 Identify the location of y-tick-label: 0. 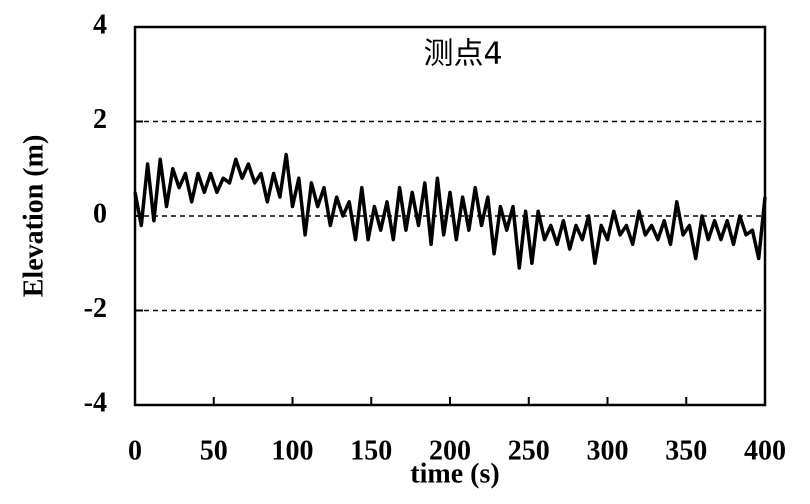
(100, 213).